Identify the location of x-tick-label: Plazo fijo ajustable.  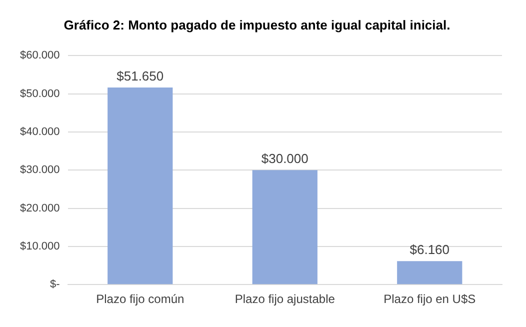
(285, 299).